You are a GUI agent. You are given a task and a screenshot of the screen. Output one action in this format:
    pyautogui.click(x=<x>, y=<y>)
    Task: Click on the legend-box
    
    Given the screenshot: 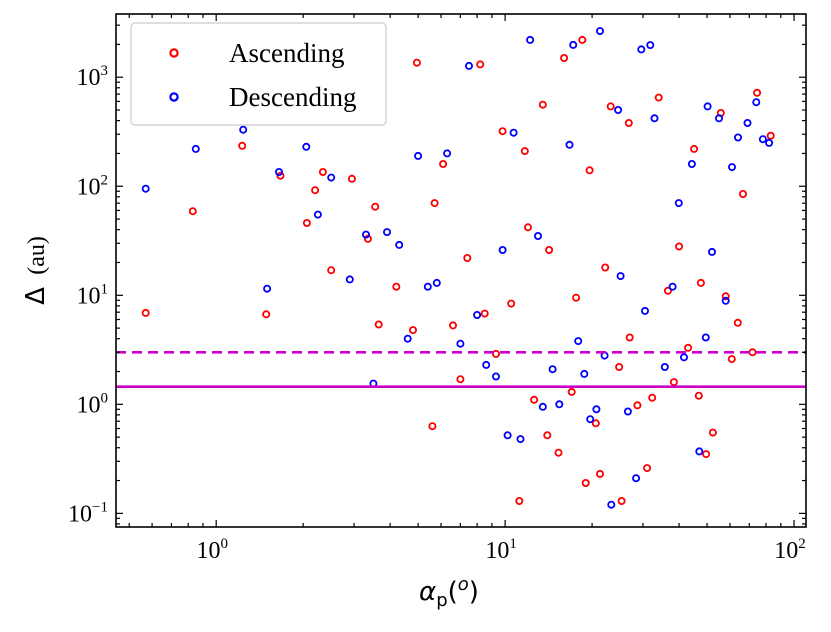 What is the action you would take?
    pyautogui.click(x=258, y=74)
    